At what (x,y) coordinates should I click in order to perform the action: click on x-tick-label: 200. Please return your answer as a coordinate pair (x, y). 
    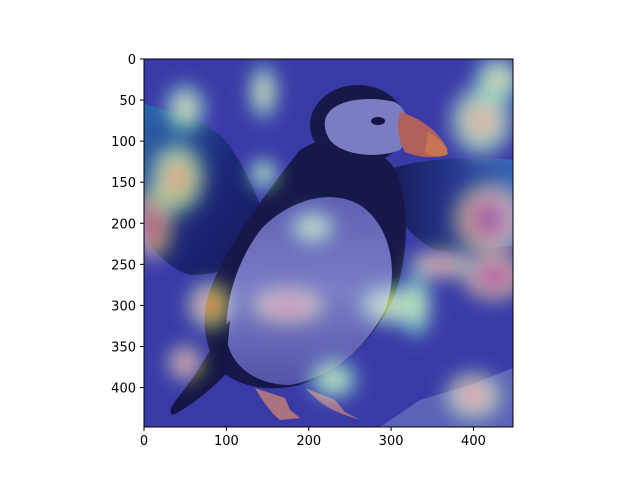
    Looking at the image, I should click on (308, 441).